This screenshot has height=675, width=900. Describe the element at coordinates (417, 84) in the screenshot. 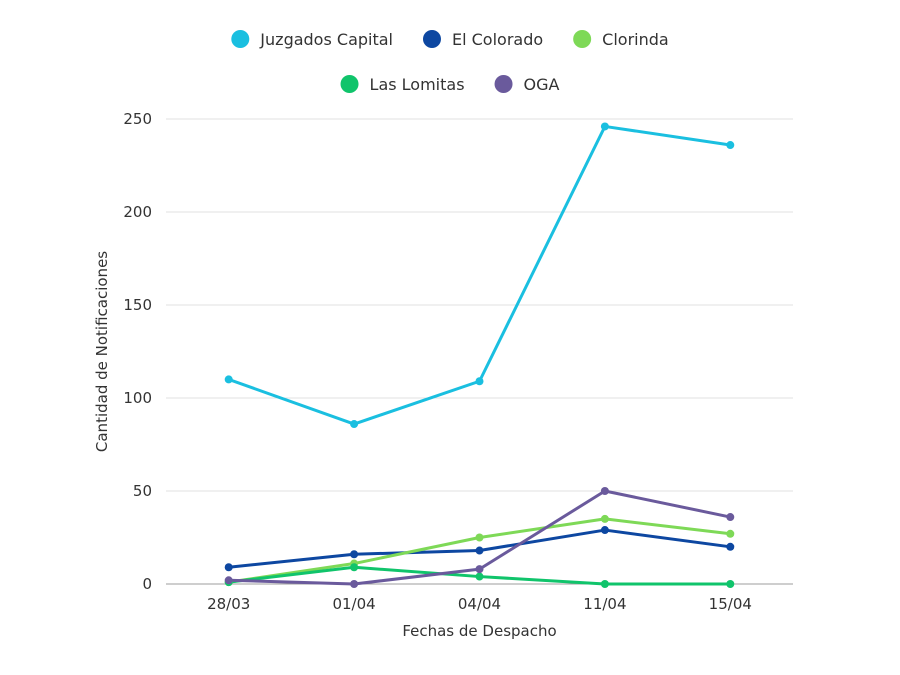

I see `legend-label: Las Lomitas` at that location.